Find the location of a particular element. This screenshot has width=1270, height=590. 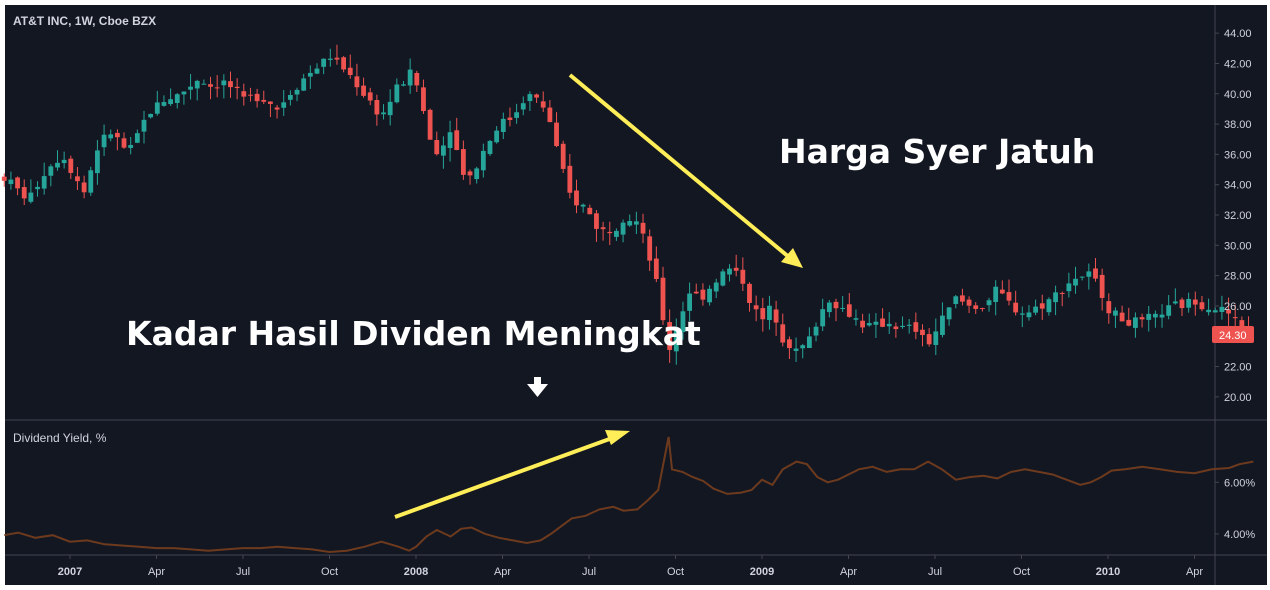

price-tick-label: 32.00 is located at coordinates (1238, 216).